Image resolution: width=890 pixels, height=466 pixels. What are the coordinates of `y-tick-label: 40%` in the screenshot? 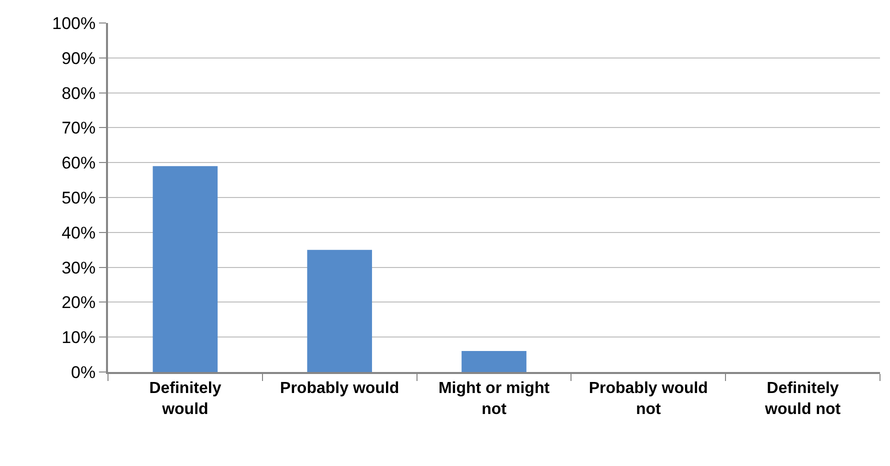 It's located at (79, 232).